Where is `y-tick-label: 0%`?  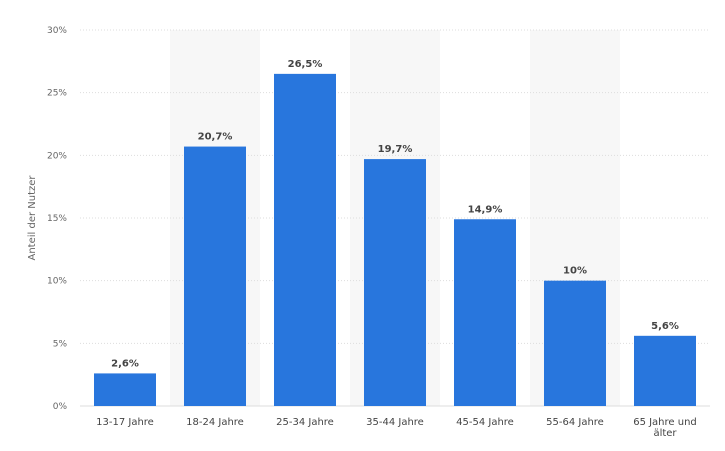
y-tick-label: 0% is located at coordinates (60, 407).